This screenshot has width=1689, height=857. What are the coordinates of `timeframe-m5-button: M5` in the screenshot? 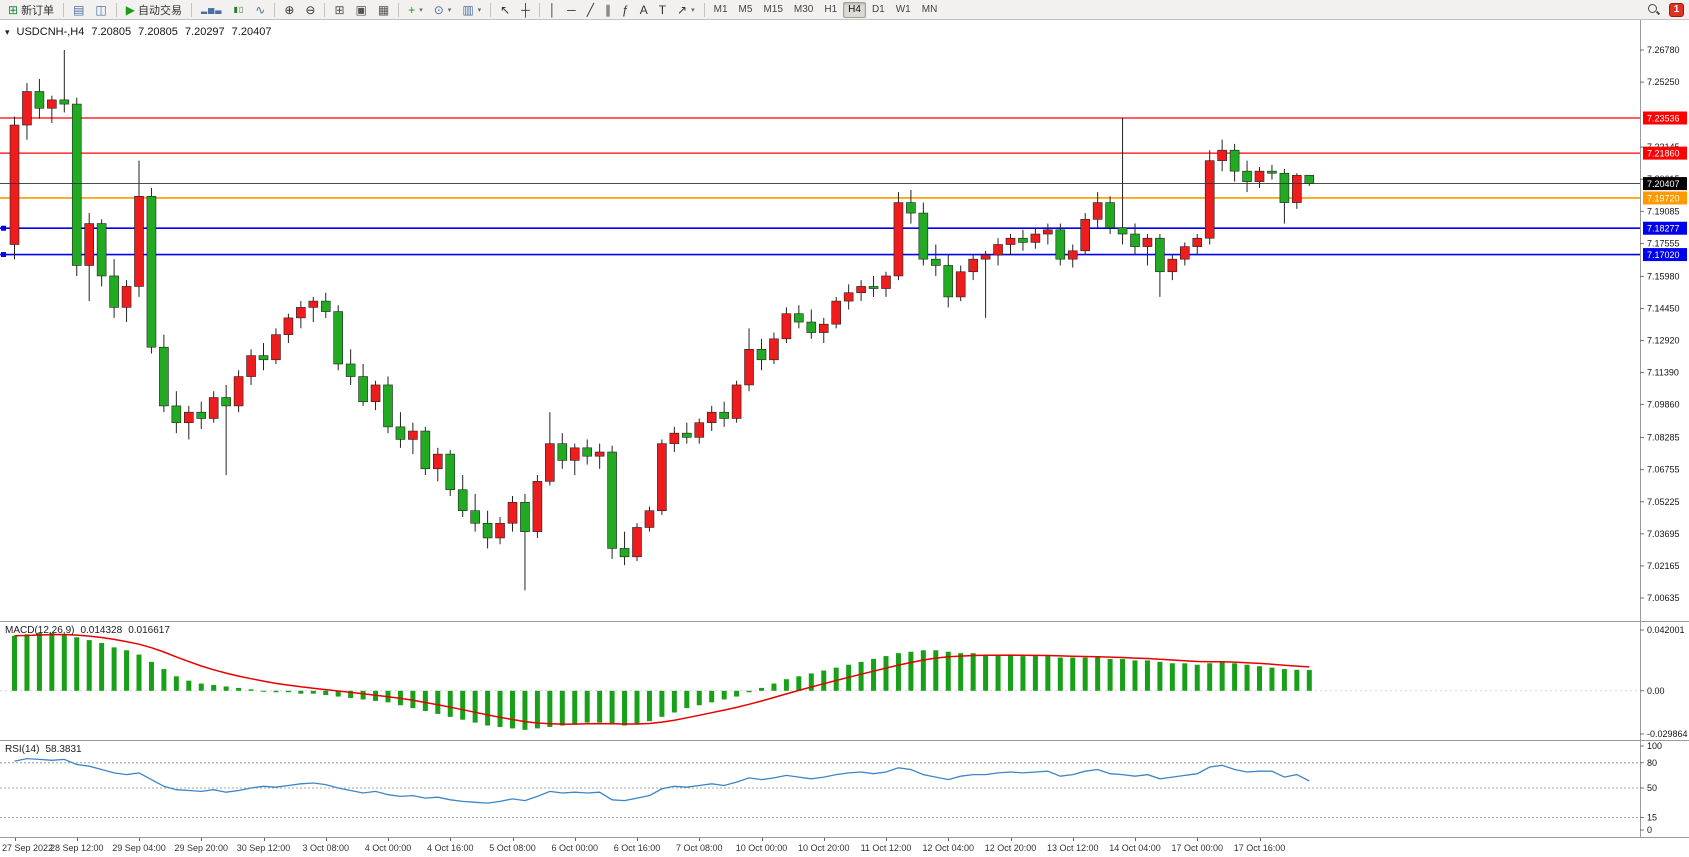 It's located at (745, 9).